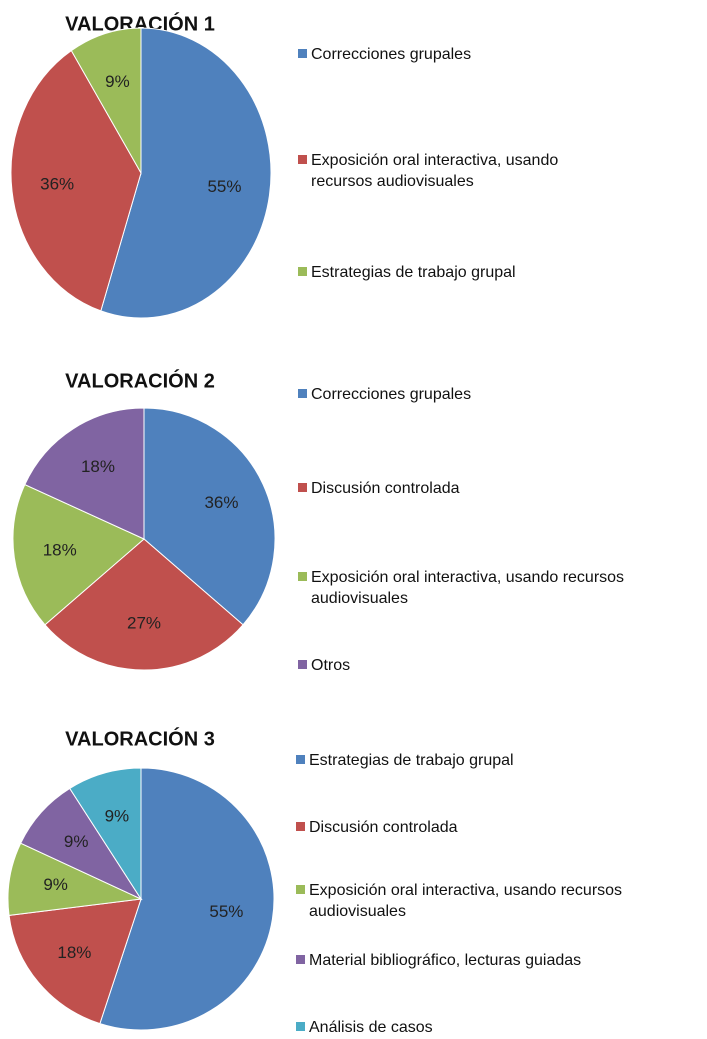  Describe the element at coordinates (371, 1027) in the screenshot. I see `legend-label: Análisis de casos` at that location.